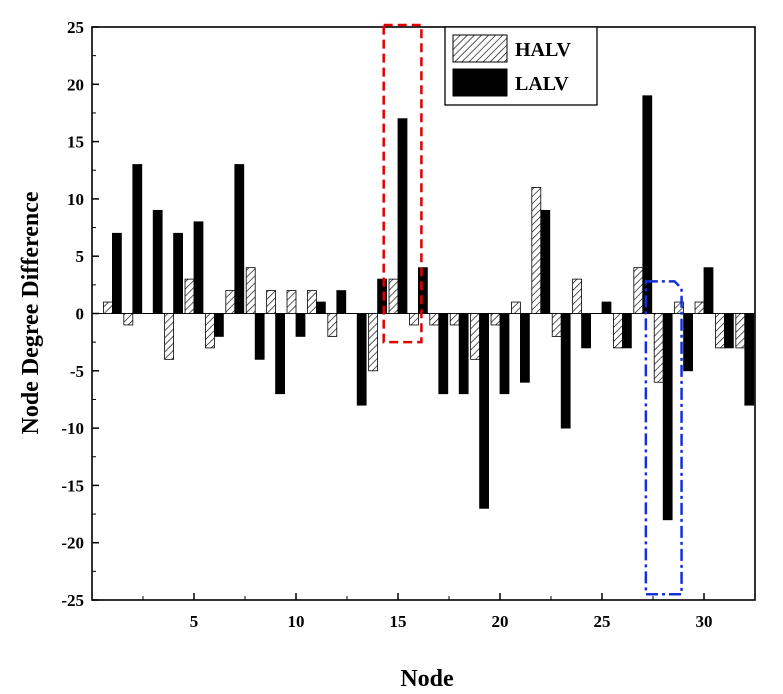 This screenshot has height=694, width=783. What do you see at coordinates (75, 27) in the screenshot?
I see `y-tick-label: 25` at bounding box center [75, 27].